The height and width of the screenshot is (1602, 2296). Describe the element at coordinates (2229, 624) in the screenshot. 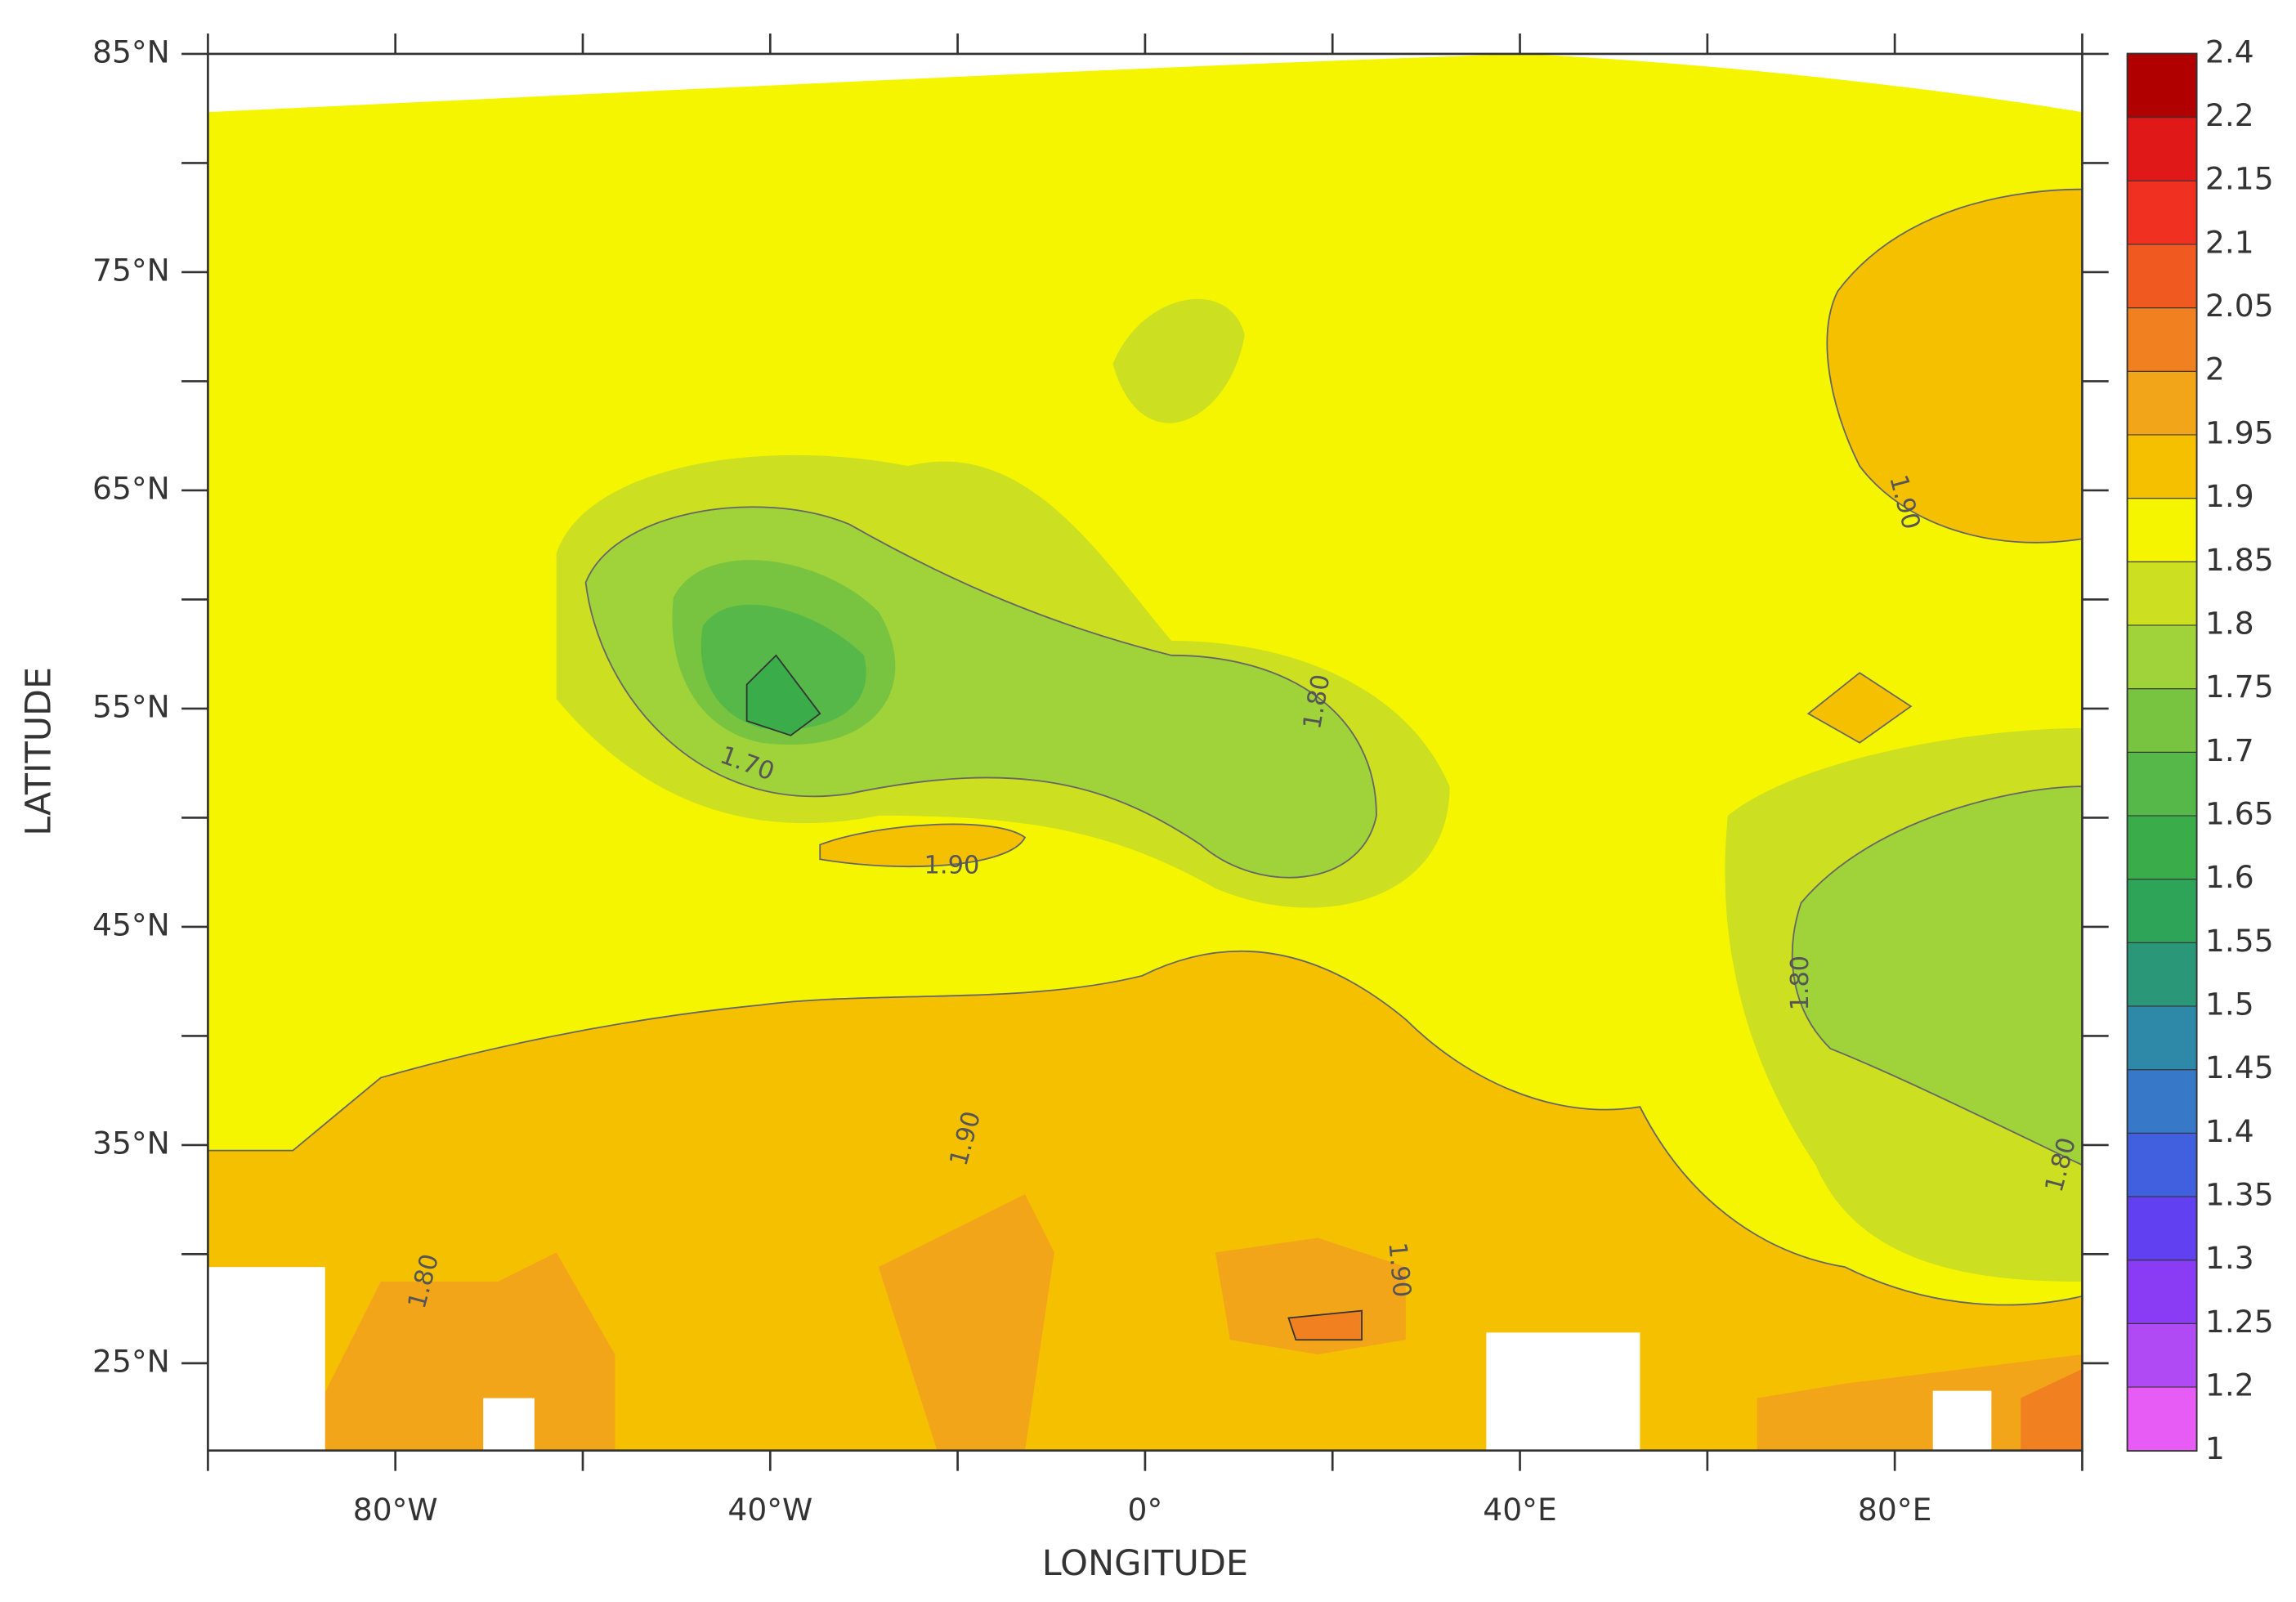

I see `colorbar-label: 1.8` at that location.